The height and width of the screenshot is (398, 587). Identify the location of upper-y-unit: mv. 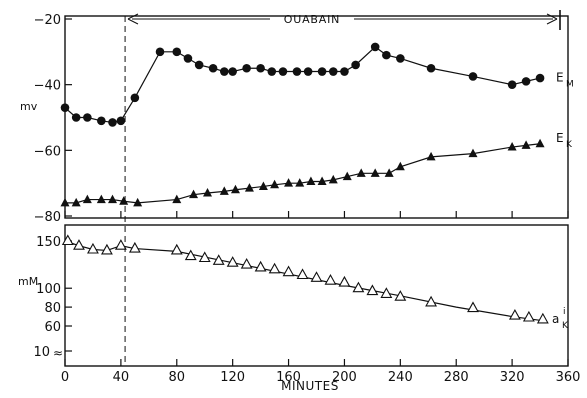
(29, 106).